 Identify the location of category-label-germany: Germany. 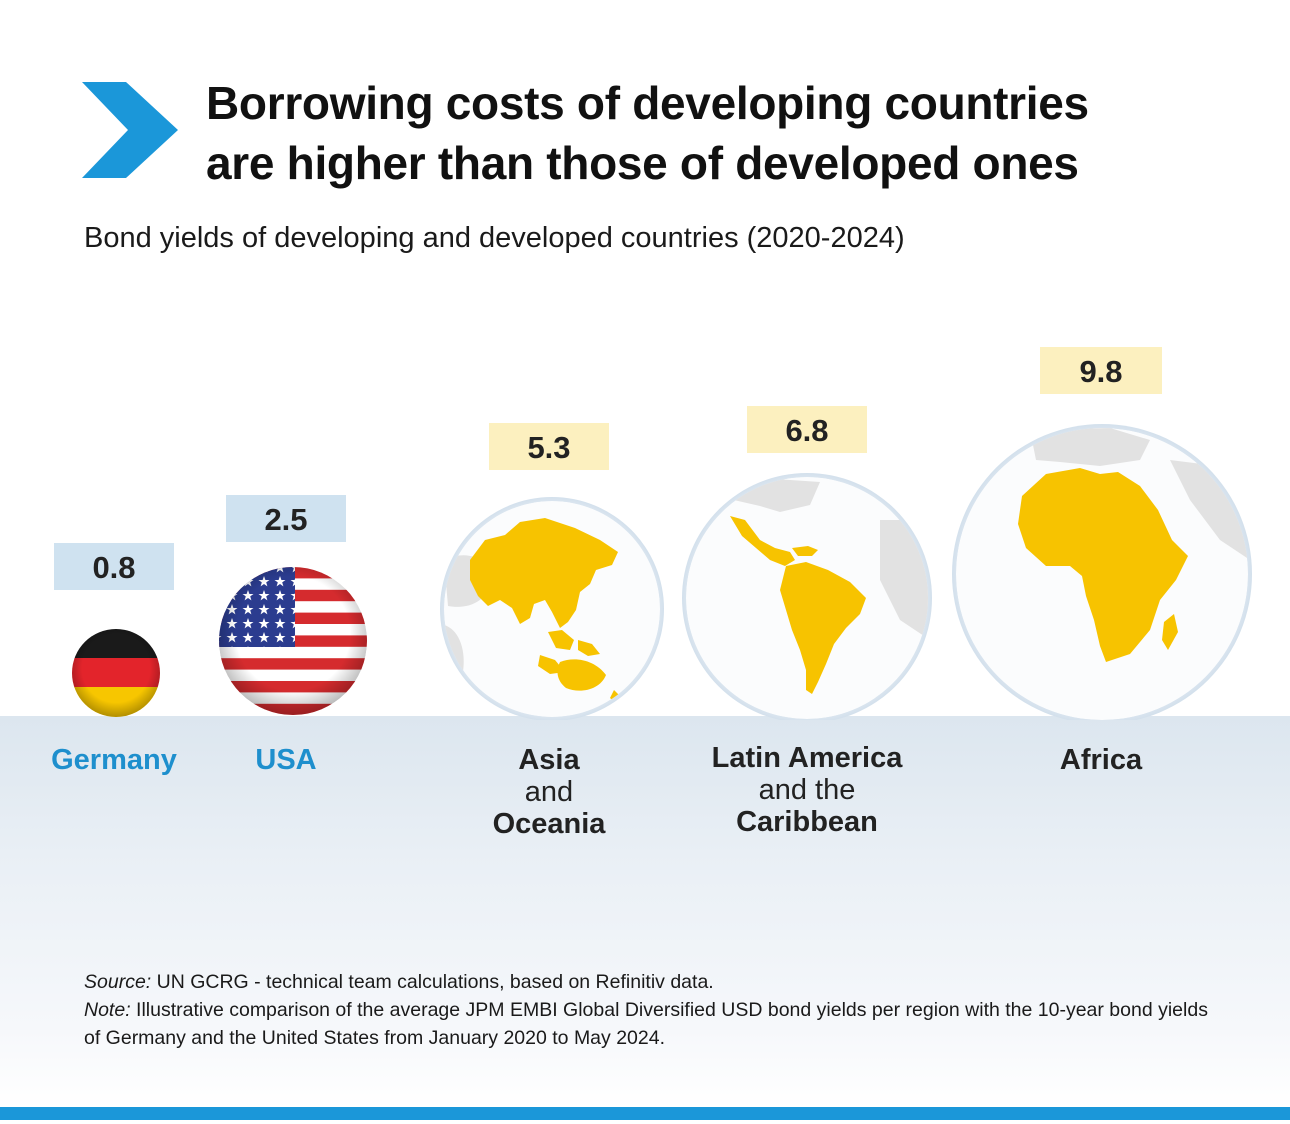
(114, 760).